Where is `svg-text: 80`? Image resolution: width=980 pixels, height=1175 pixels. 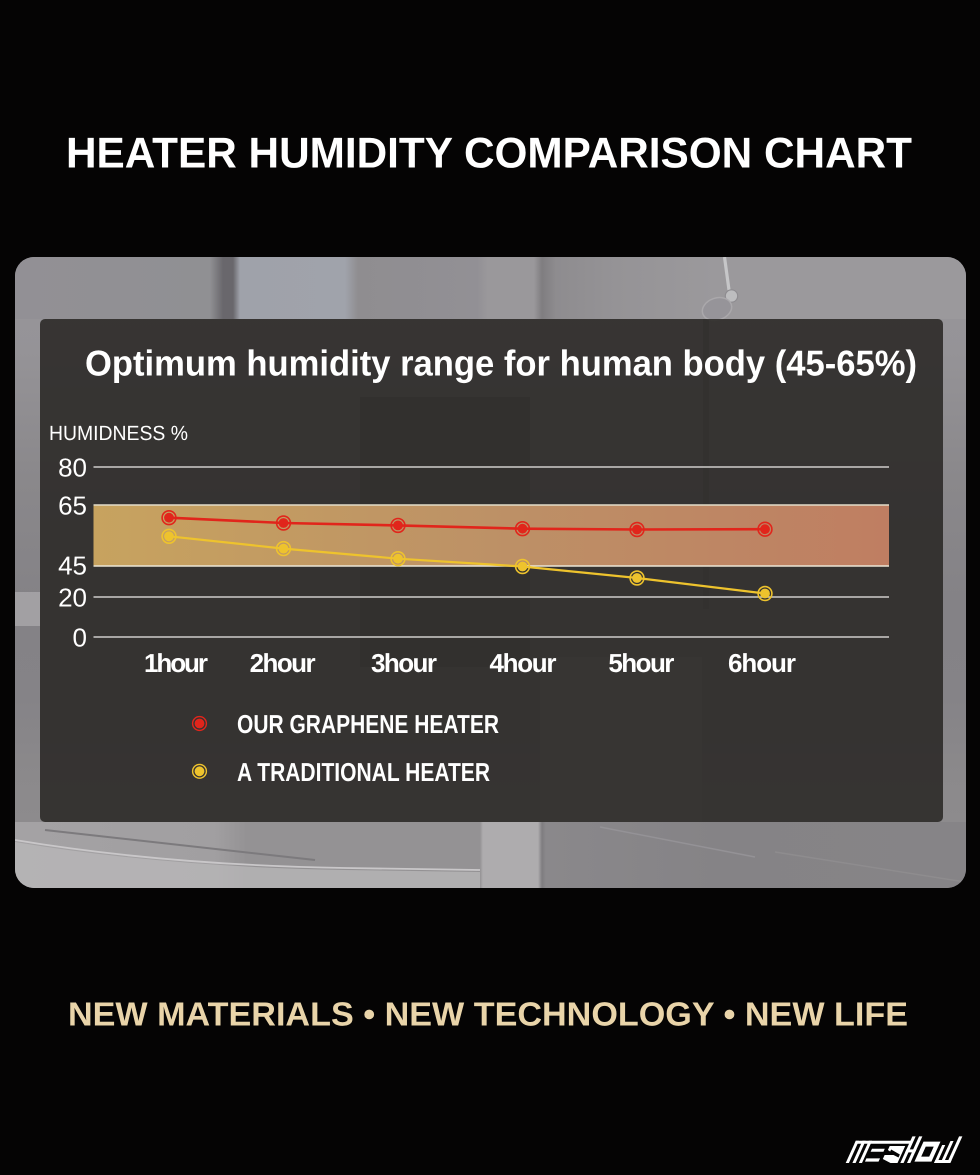 svg-text: 80 is located at coordinates (72, 468).